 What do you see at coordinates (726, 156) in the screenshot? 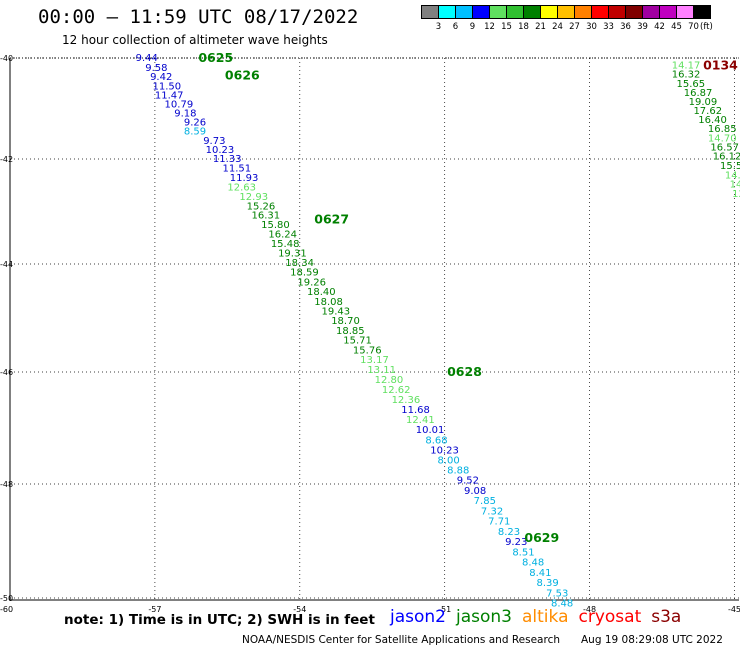
I see `swh-value: 16.12` at bounding box center [726, 156].